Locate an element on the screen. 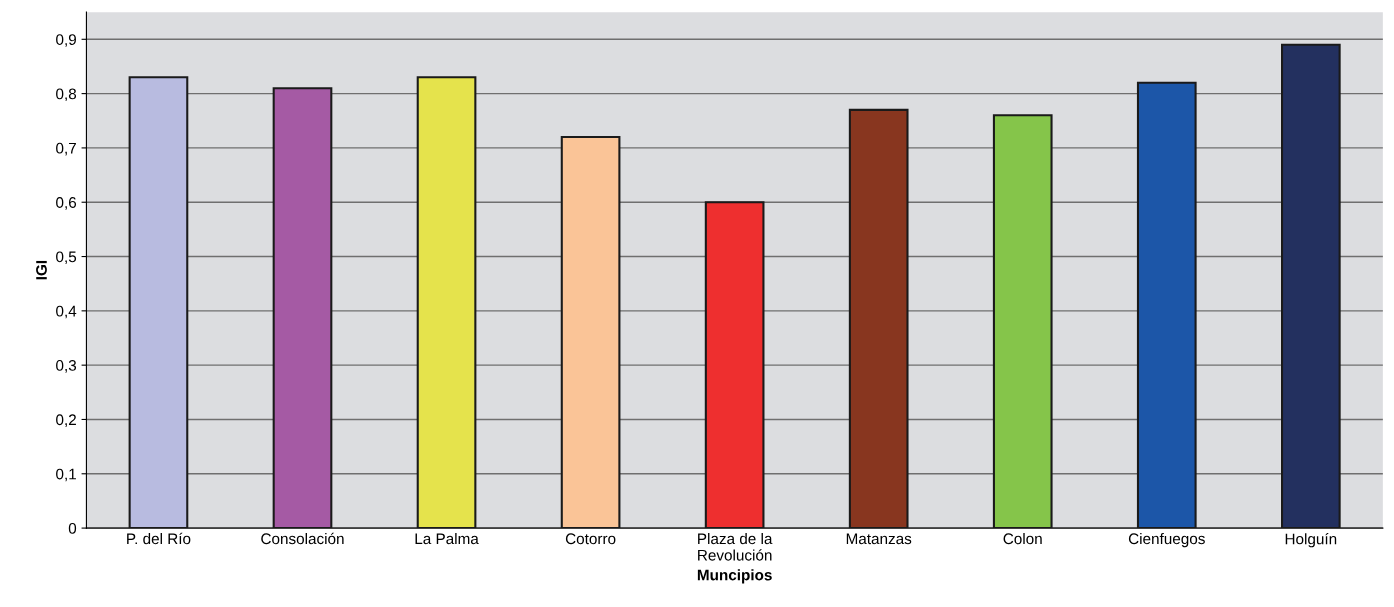  y-tick-label: 0,7 is located at coordinates (66, 149).